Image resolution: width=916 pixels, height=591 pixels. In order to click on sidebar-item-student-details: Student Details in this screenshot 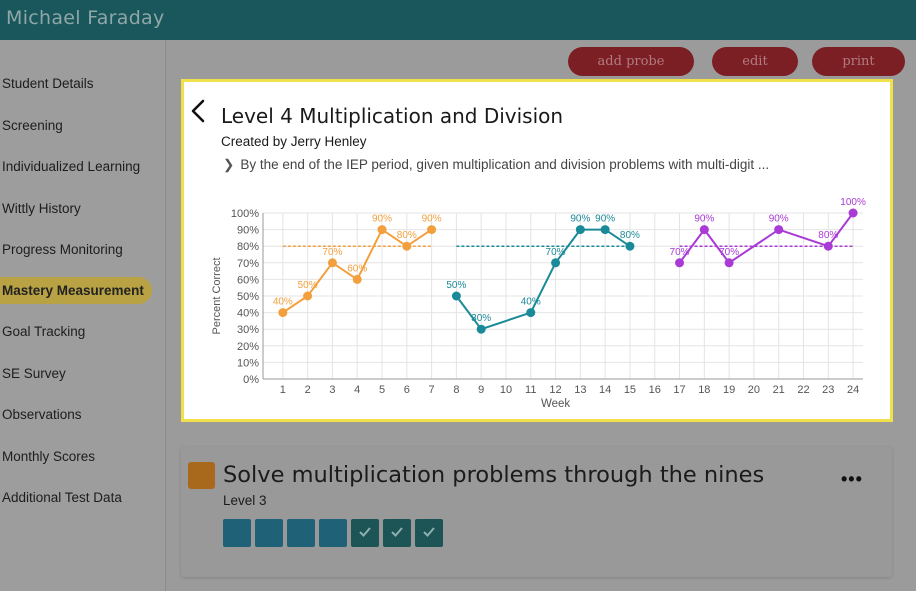, I will do `click(48, 83)`.